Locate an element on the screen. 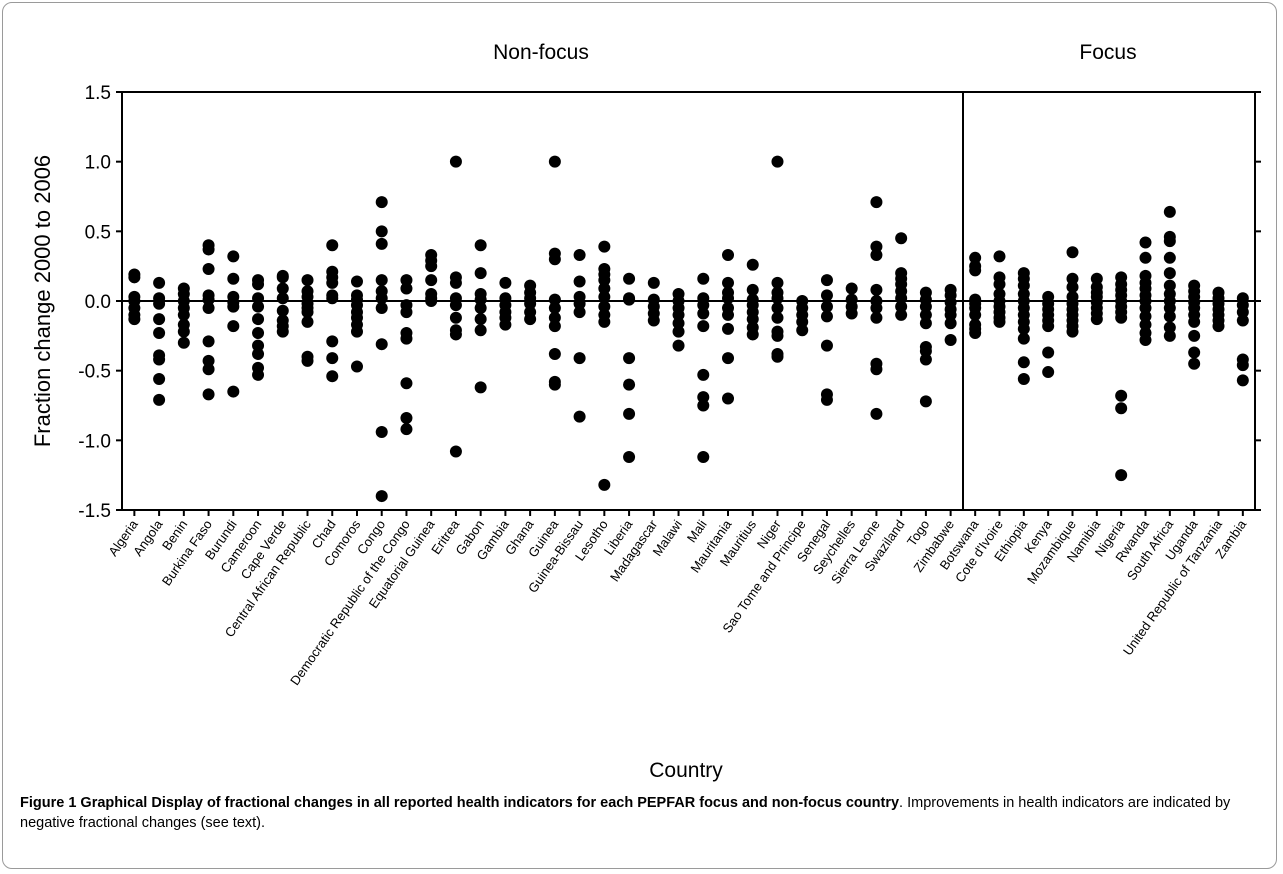 The height and width of the screenshot is (874, 1283). panel-label-nonfocus: Non-focus is located at coordinates (541, 52).